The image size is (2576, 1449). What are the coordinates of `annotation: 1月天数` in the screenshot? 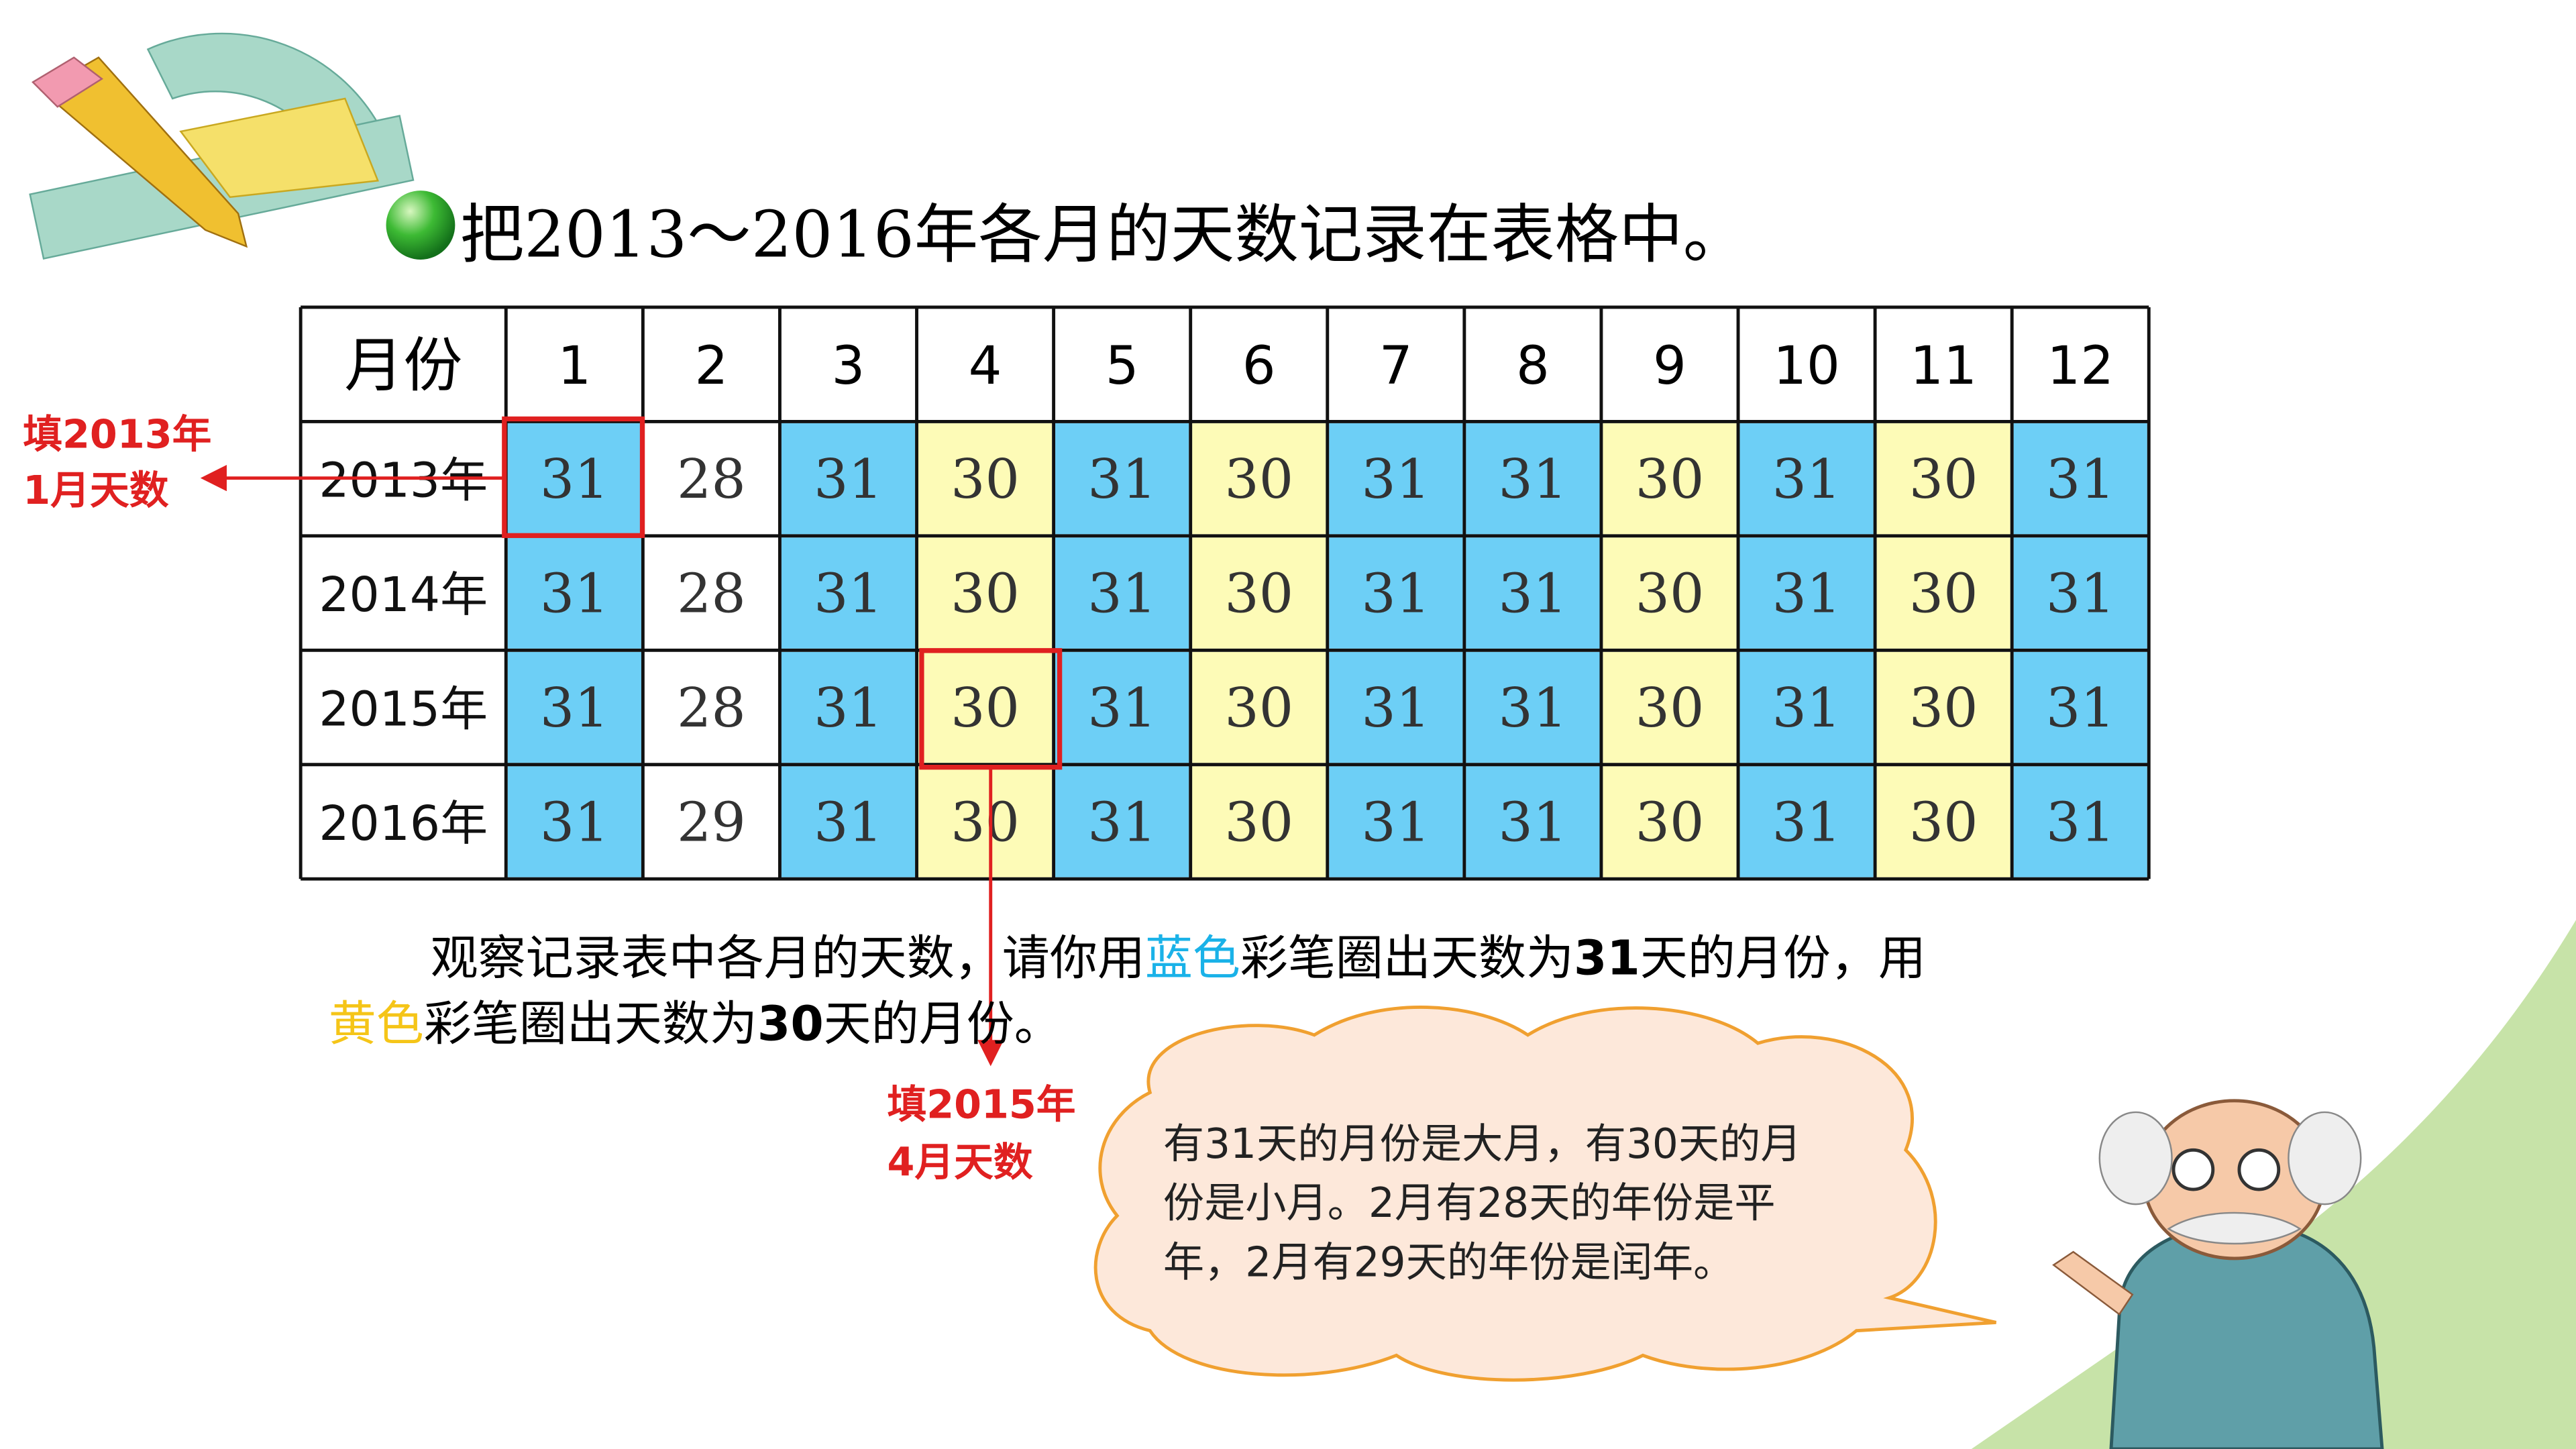 It's located at (95, 490).